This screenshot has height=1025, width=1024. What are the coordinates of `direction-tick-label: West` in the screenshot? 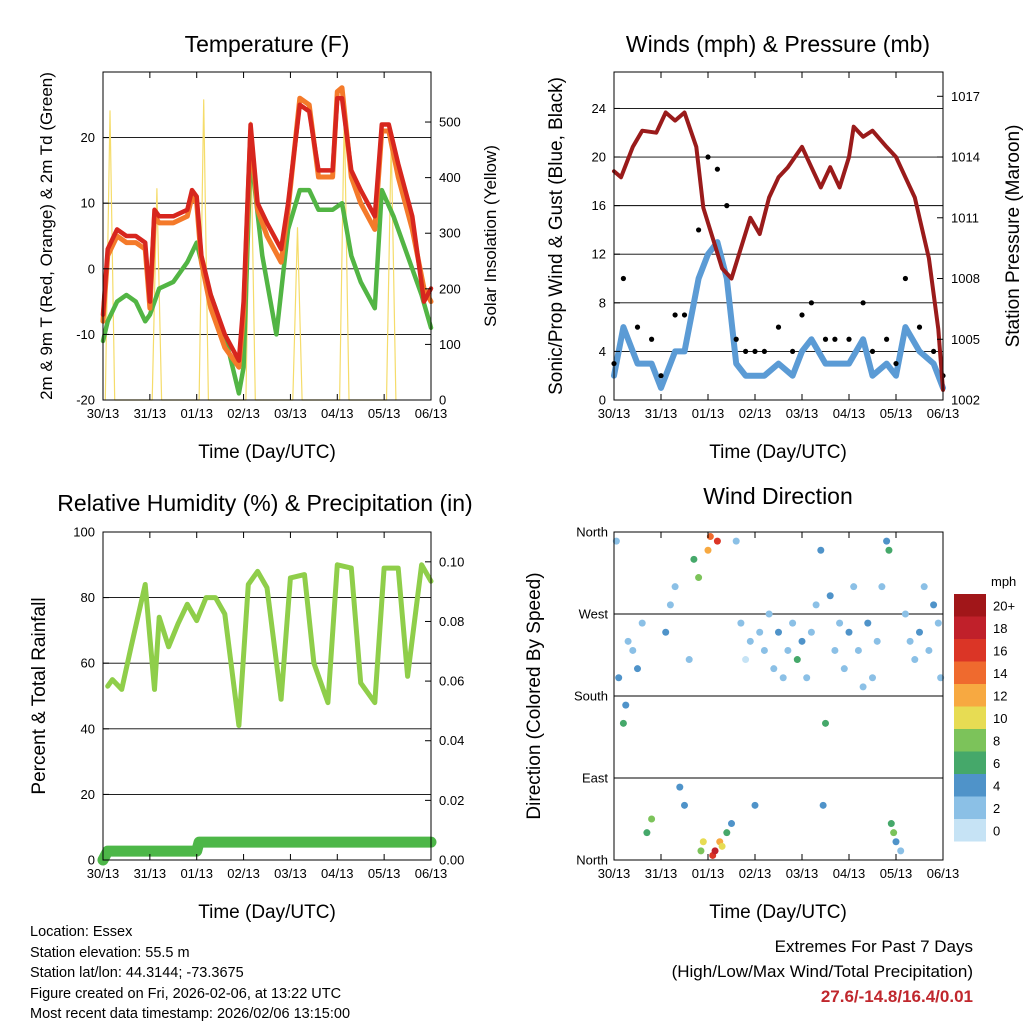 It's located at (594, 614).